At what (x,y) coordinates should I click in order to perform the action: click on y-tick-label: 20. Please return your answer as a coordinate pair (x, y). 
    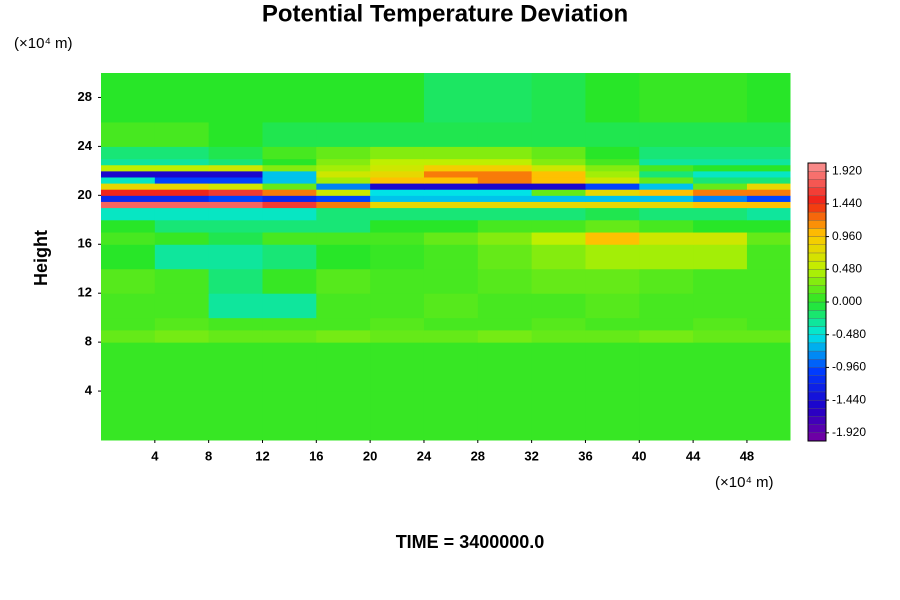
    Looking at the image, I should click on (85, 194).